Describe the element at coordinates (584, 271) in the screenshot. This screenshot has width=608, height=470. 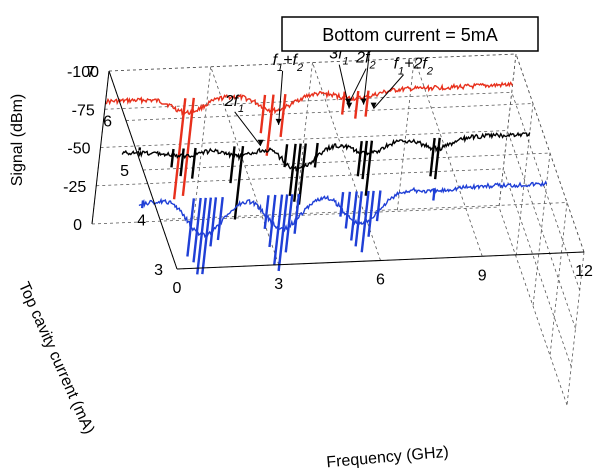
I see `x-tick-label: 12` at that location.